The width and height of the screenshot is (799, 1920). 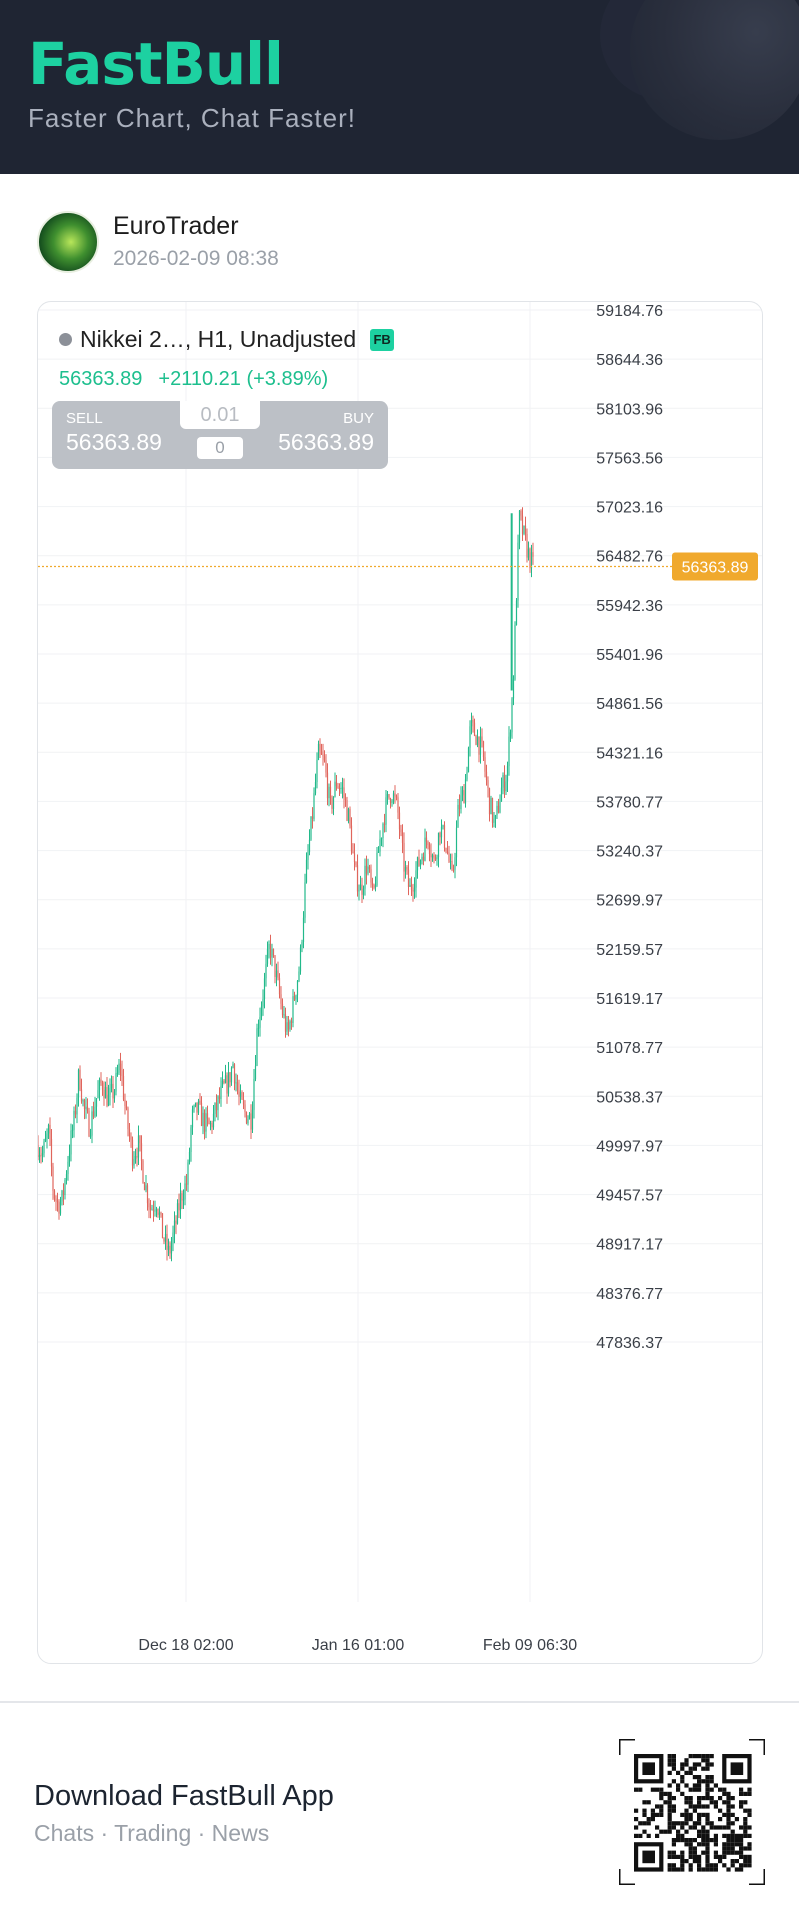 I want to click on username: EuroTrader, so click(x=176, y=226).